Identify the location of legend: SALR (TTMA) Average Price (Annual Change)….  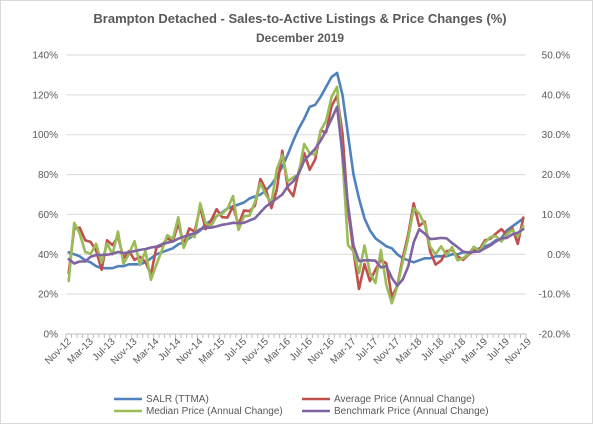
(301, 405).